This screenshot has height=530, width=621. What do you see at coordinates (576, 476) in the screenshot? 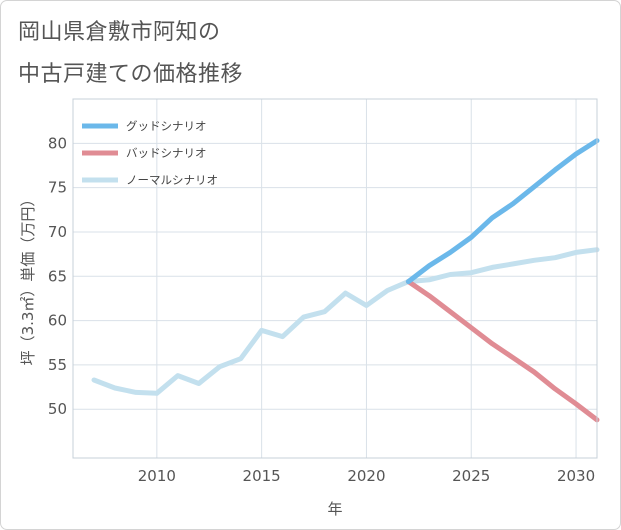
I see `x-tick-label: 2030` at bounding box center [576, 476].